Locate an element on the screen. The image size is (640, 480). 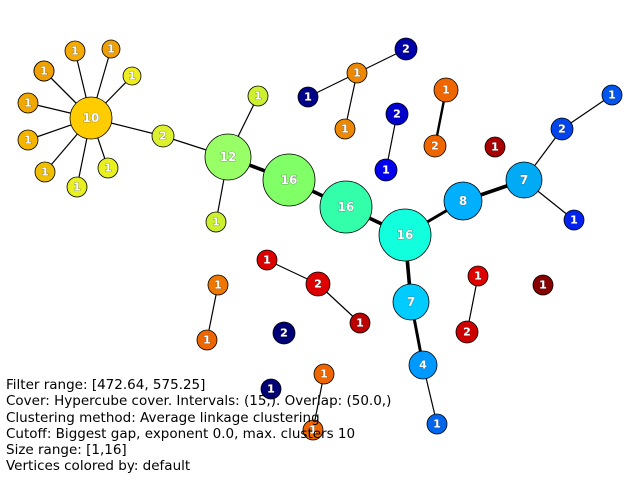
graph-node-label: 8 is located at coordinates (463, 201).